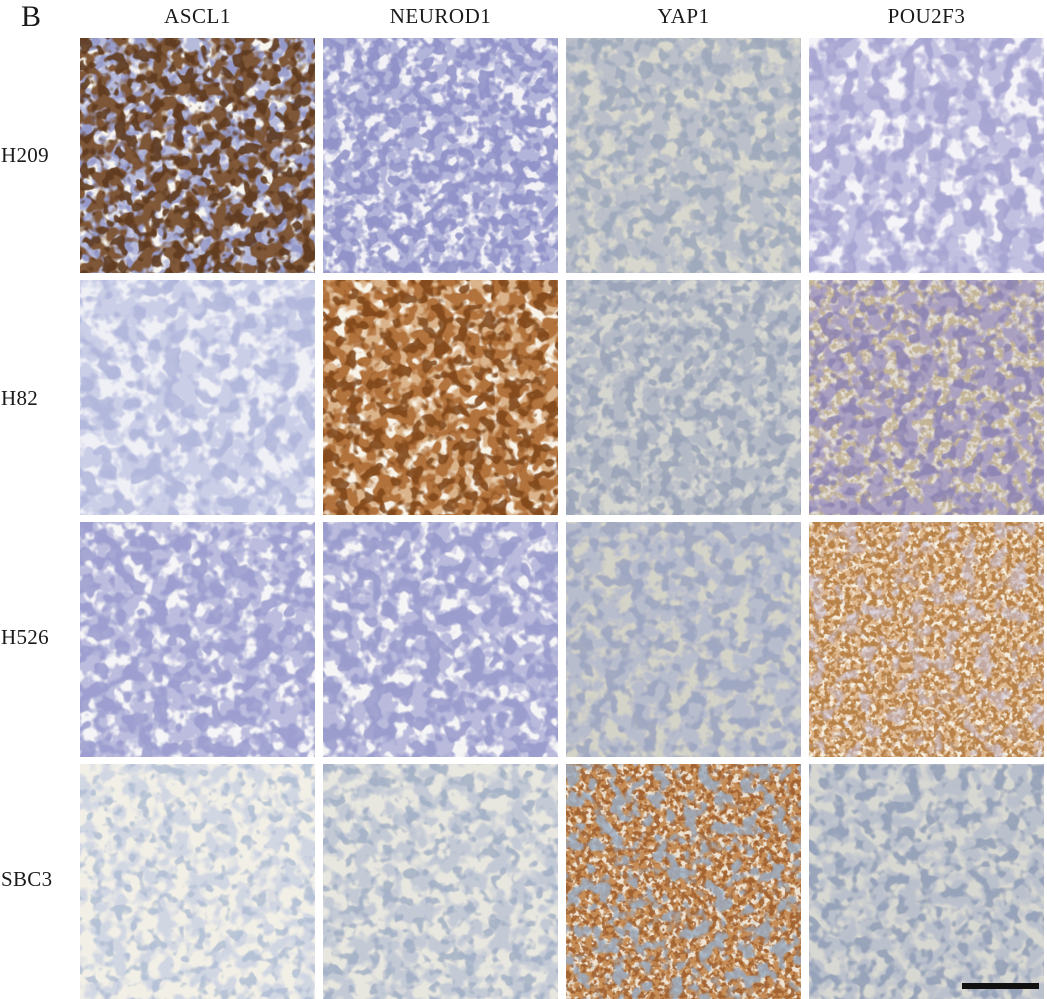  I want to click on row-label-h209: H209, so click(25, 155).